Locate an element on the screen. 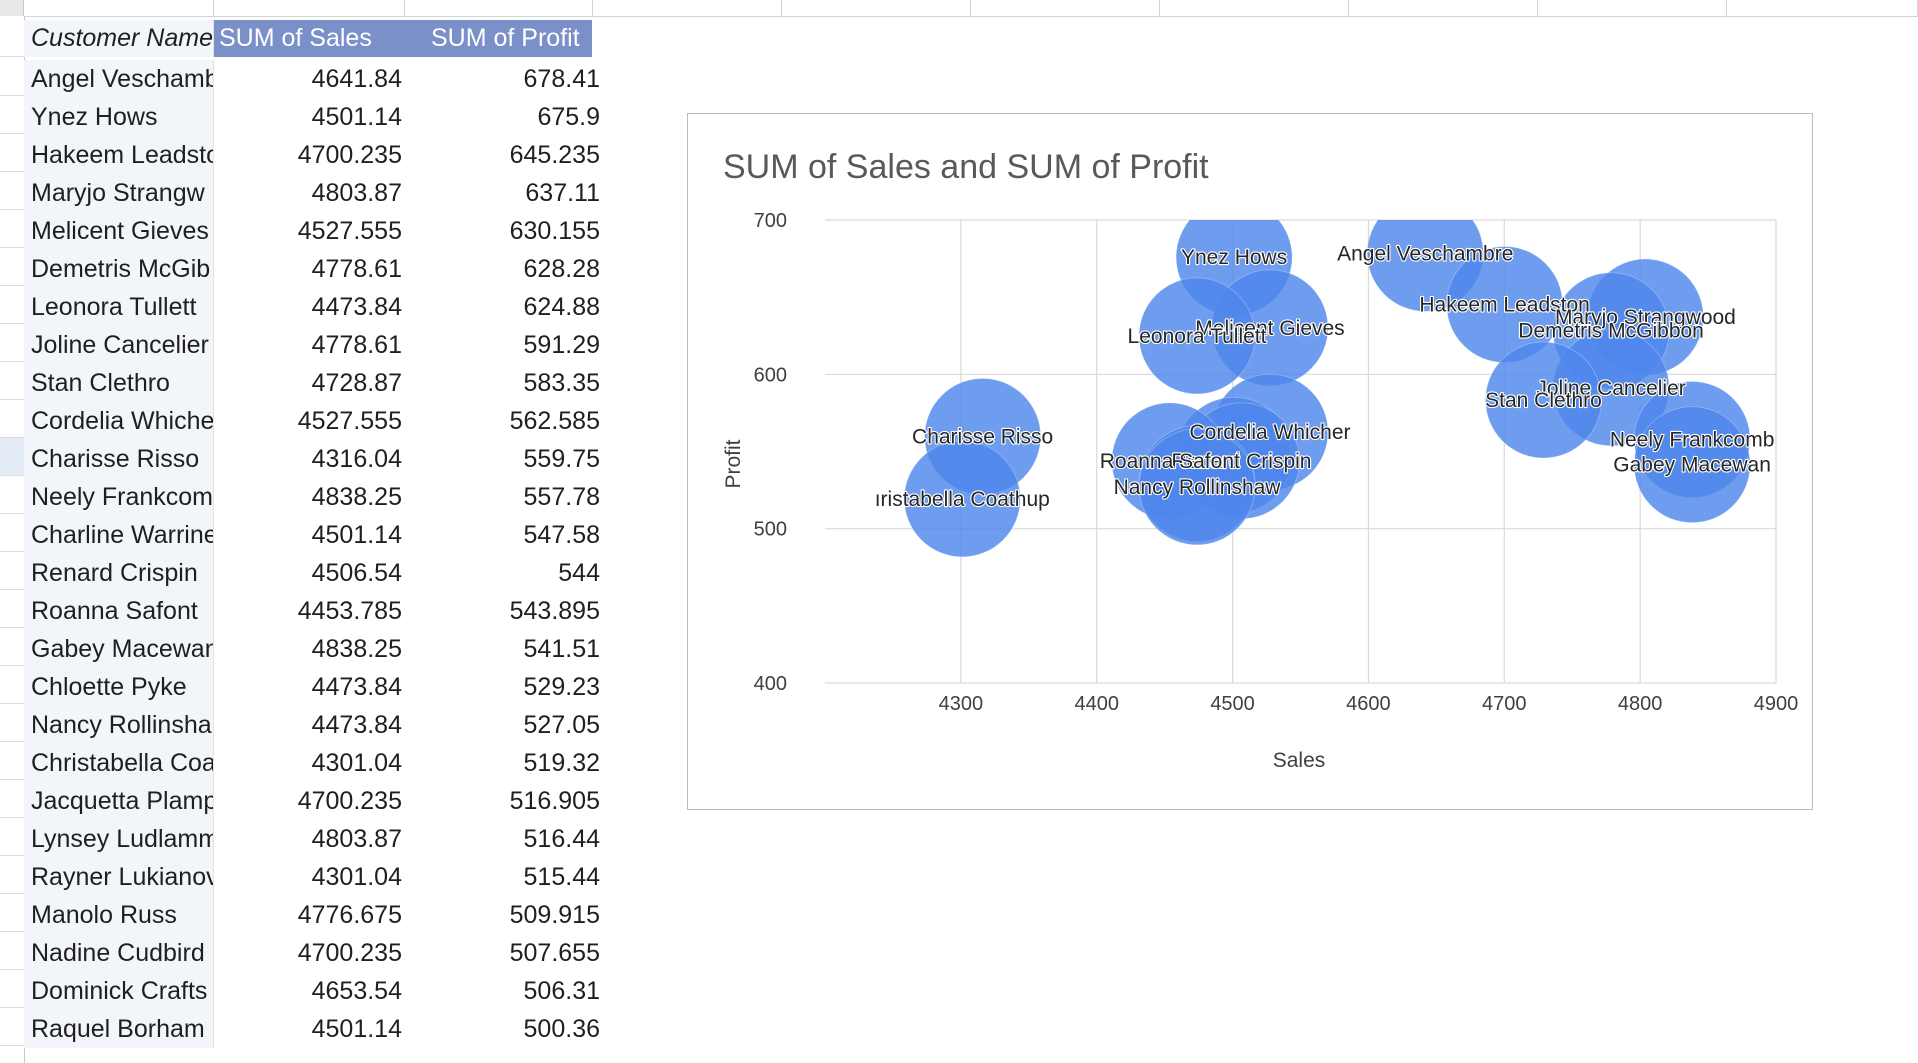  column-header-i is located at coordinates (1632, 8).